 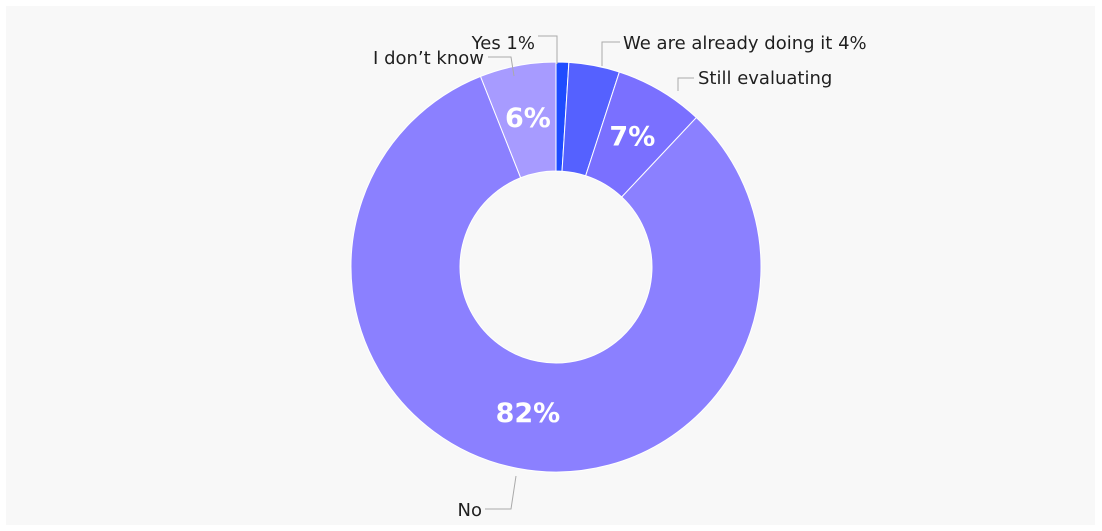 I want to click on leader-line-we-are-already-doing-it, so click(x=610, y=53).